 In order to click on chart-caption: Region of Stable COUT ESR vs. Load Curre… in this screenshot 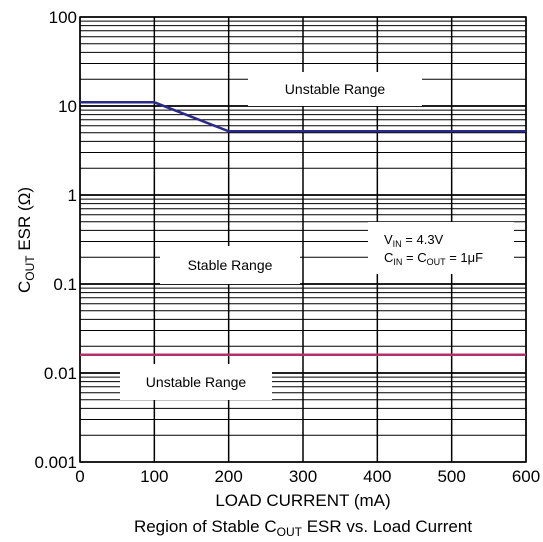, I will do `click(303, 528)`.